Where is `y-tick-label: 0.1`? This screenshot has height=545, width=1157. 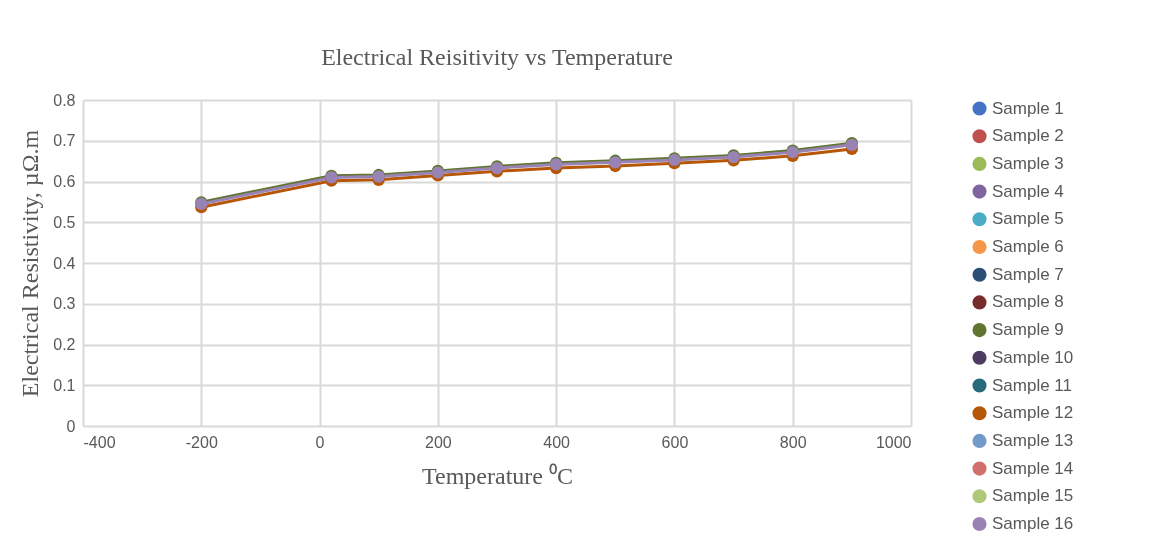
y-tick-label: 0.1 is located at coordinates (64, 385).